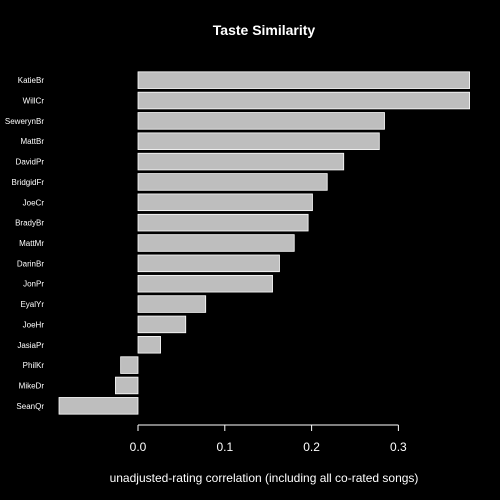  What do you see at coordinates (232, 182) in the screenshot?
I see `bar-BridgidFr` at bounding box center [232, 182].